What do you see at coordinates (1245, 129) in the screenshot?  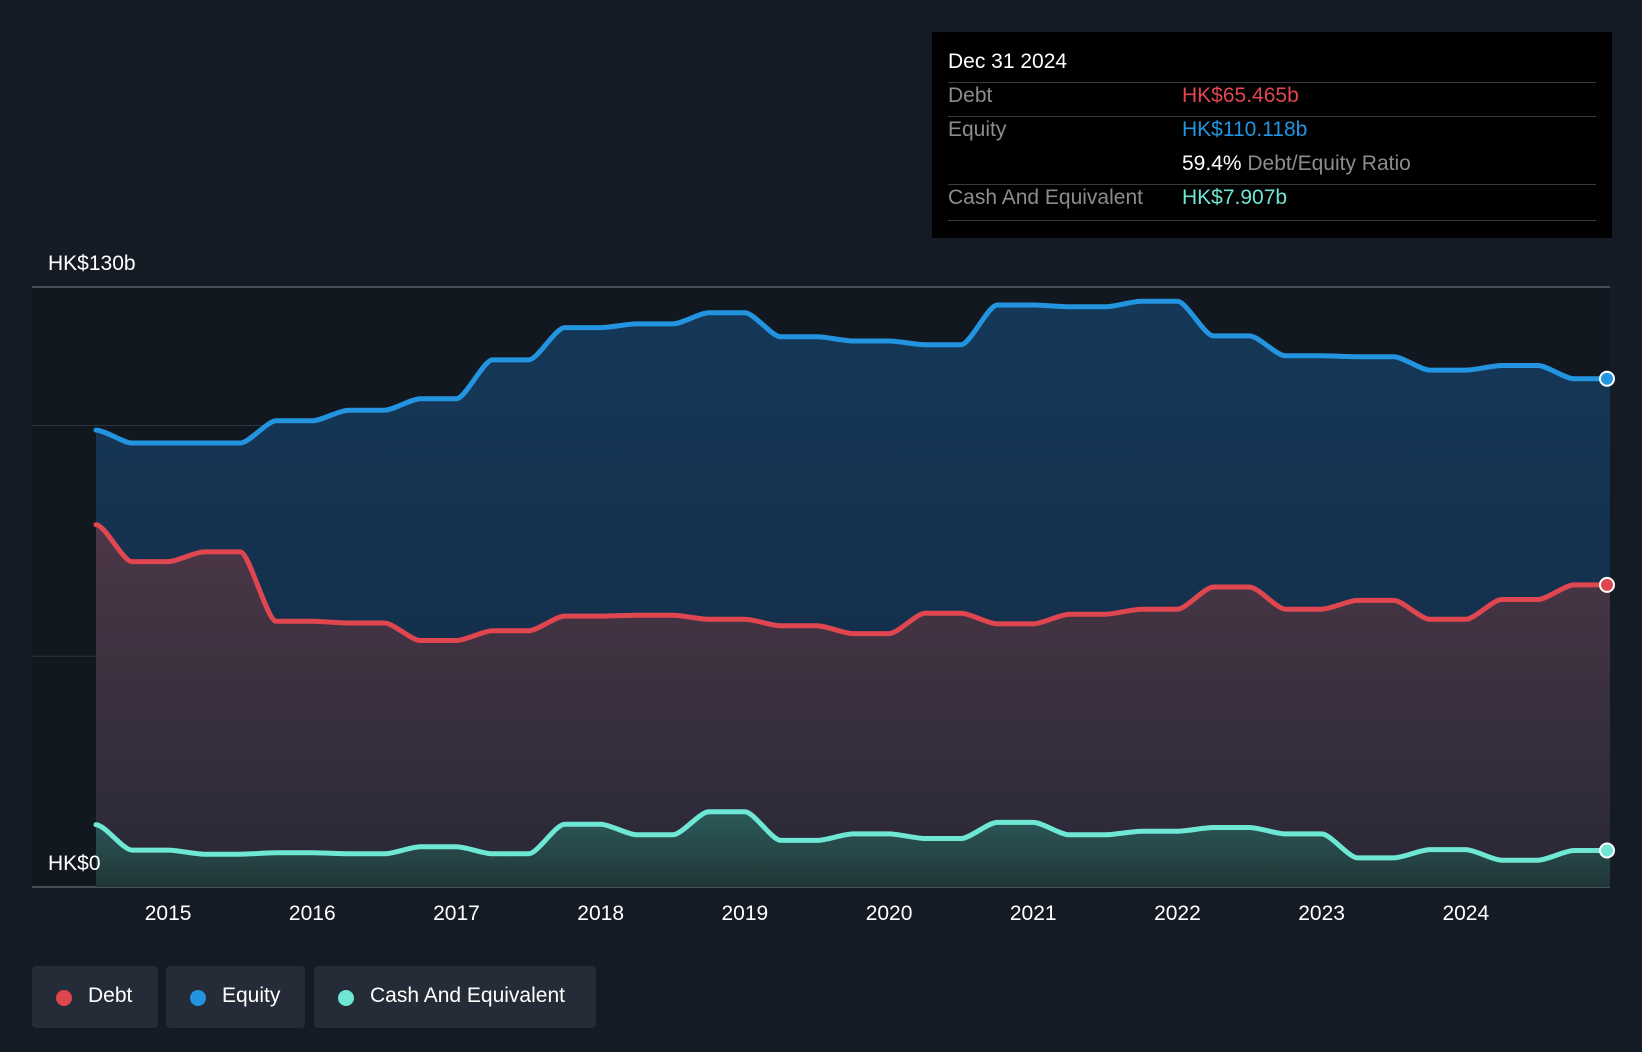 I see `tooltip-equity-value: HK$110.118b` at bounding box center [1245, 129].